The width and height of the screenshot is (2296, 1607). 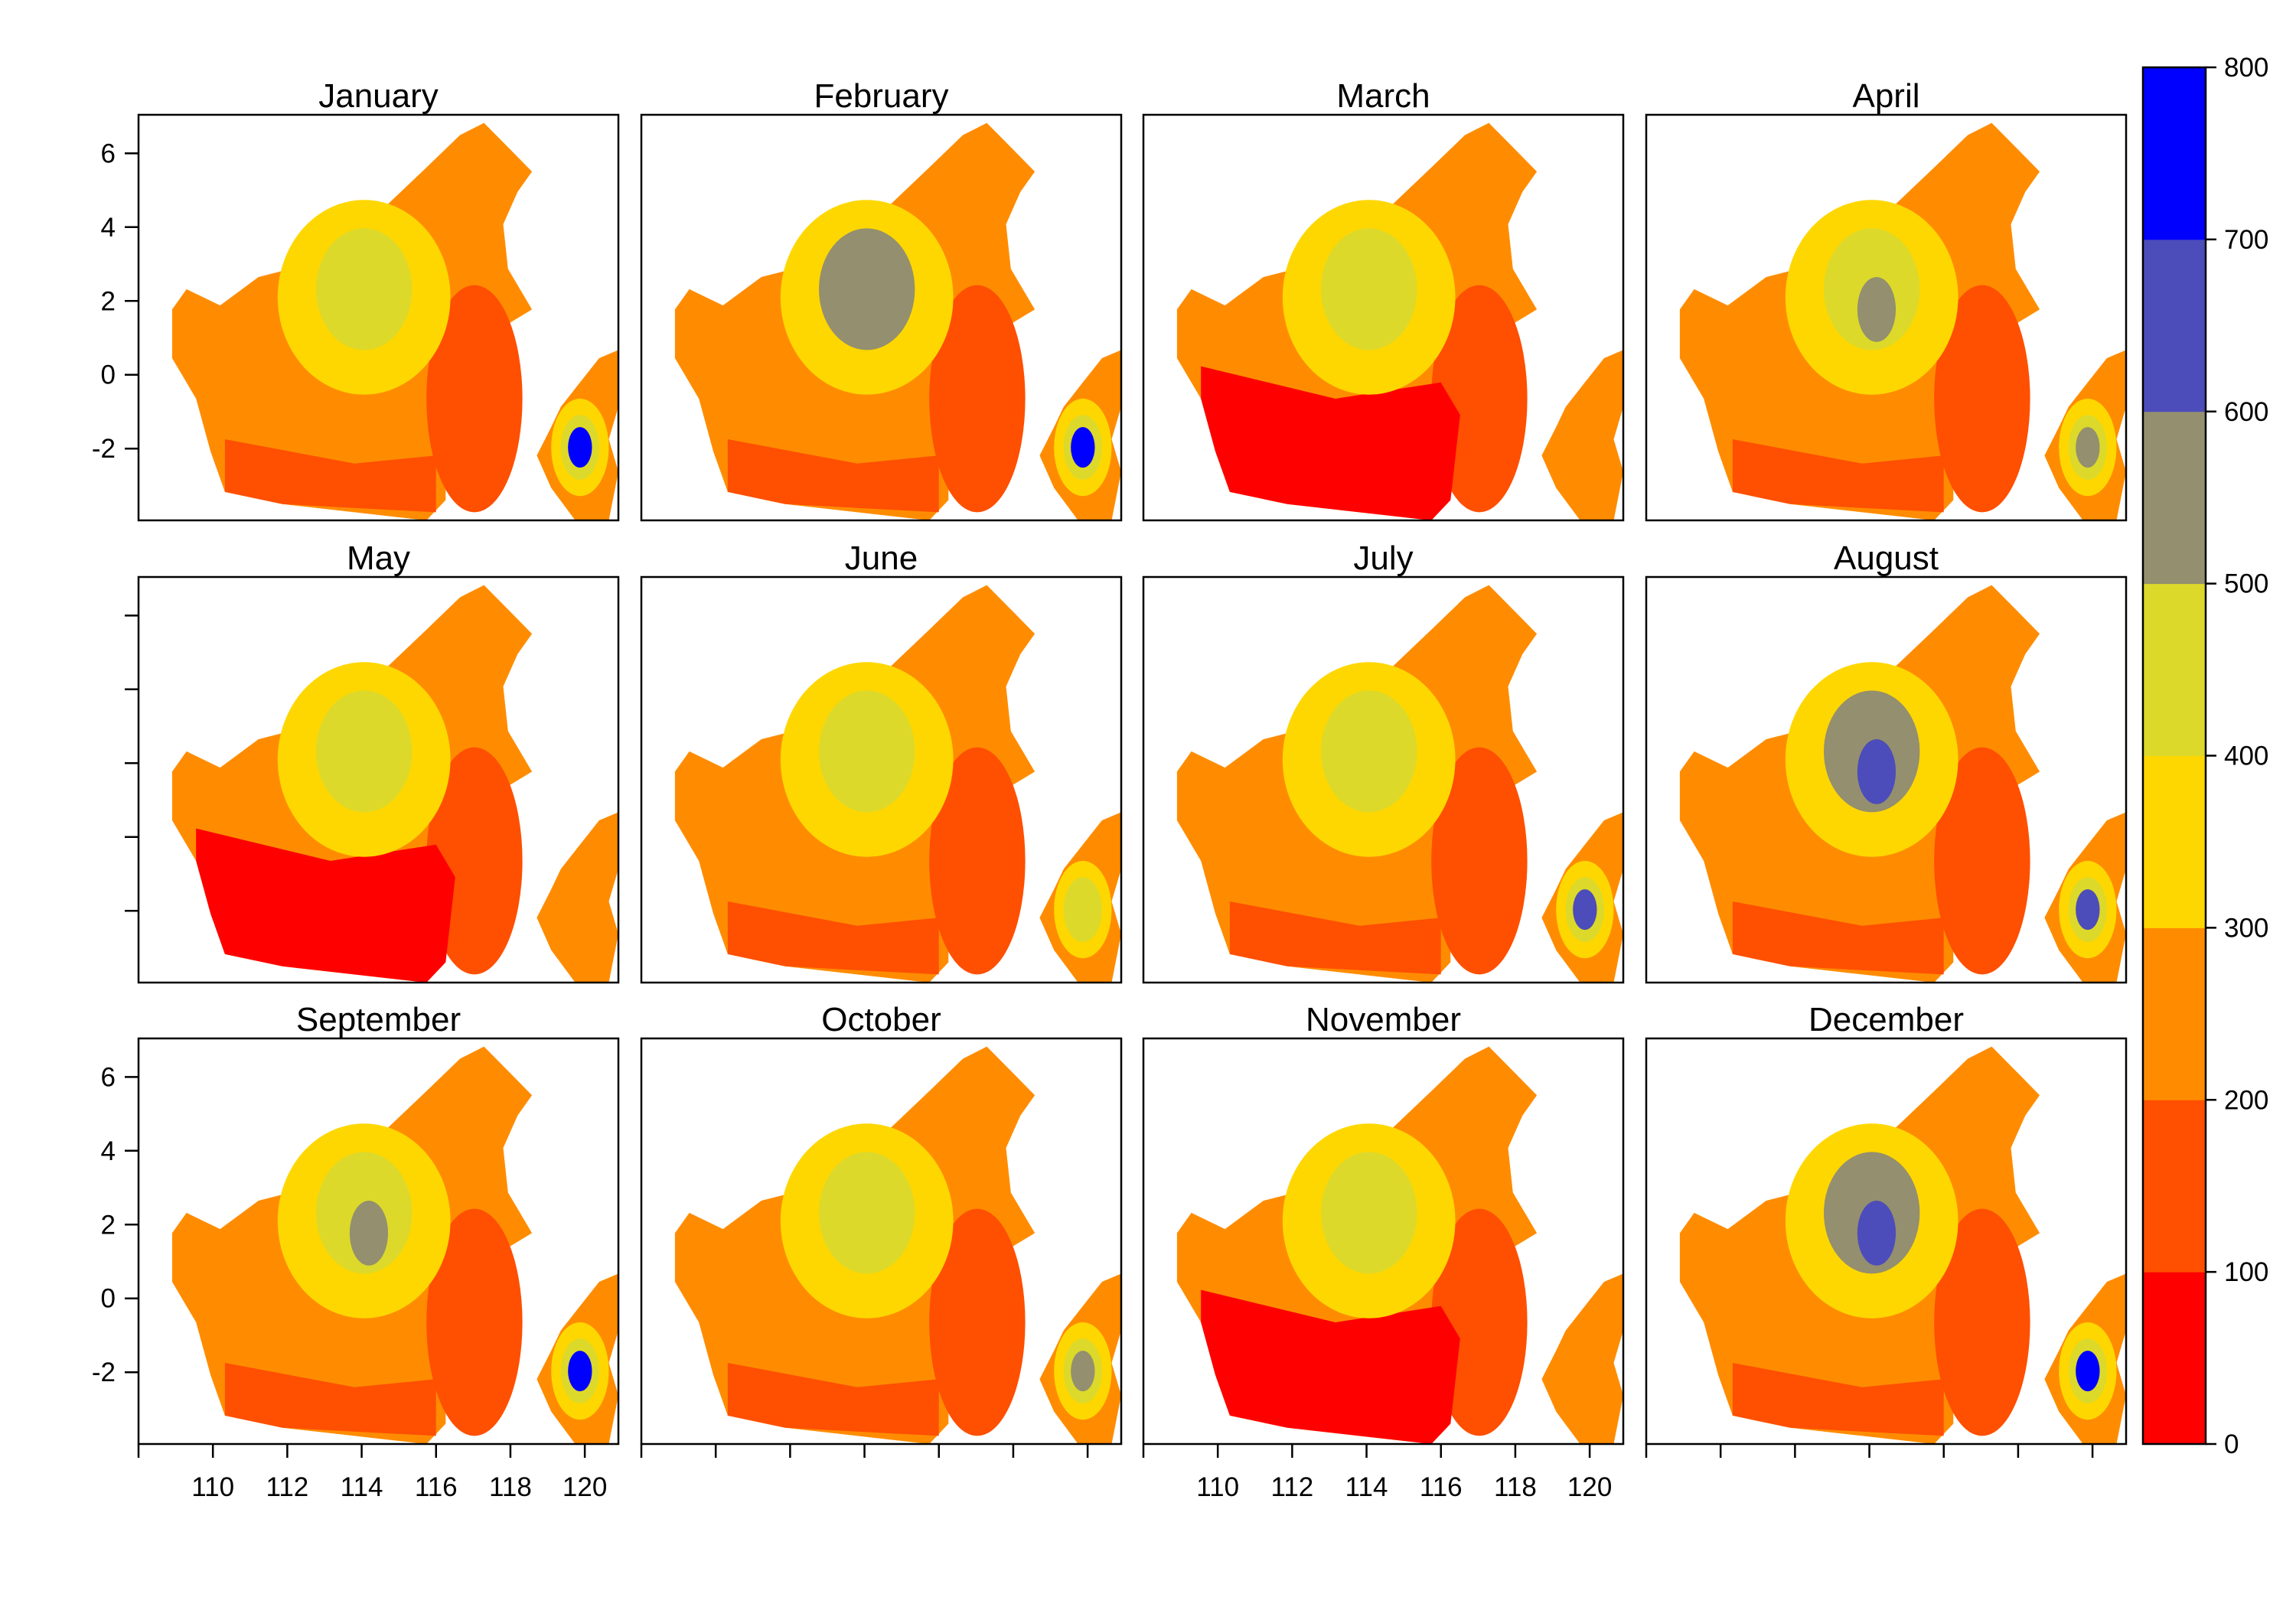 I want to click on x-tick-label: 116, so click(x=1441, y=1487).